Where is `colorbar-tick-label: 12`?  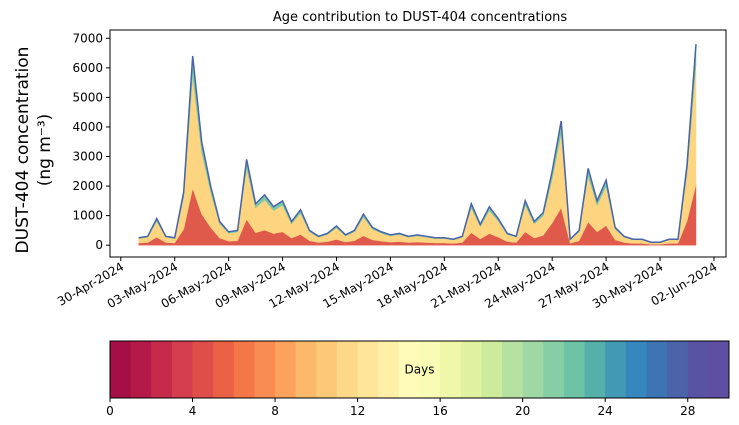 colorbar-tick-label: 12 is located at coordinates (357, 411).